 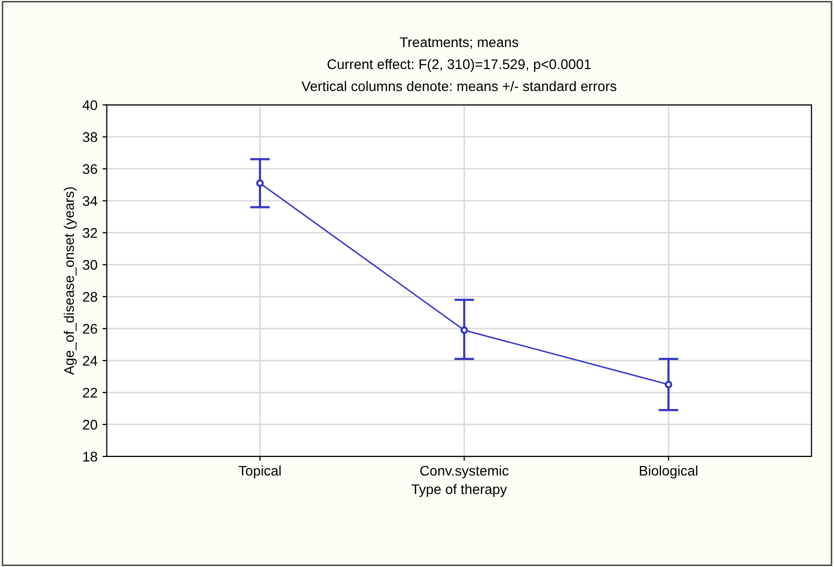 What do you see at coordinates (70, 281) in the screenshot?
I see `y-axis-title: Age_of_disease_onset (years)` at bounding box center [70, 281].